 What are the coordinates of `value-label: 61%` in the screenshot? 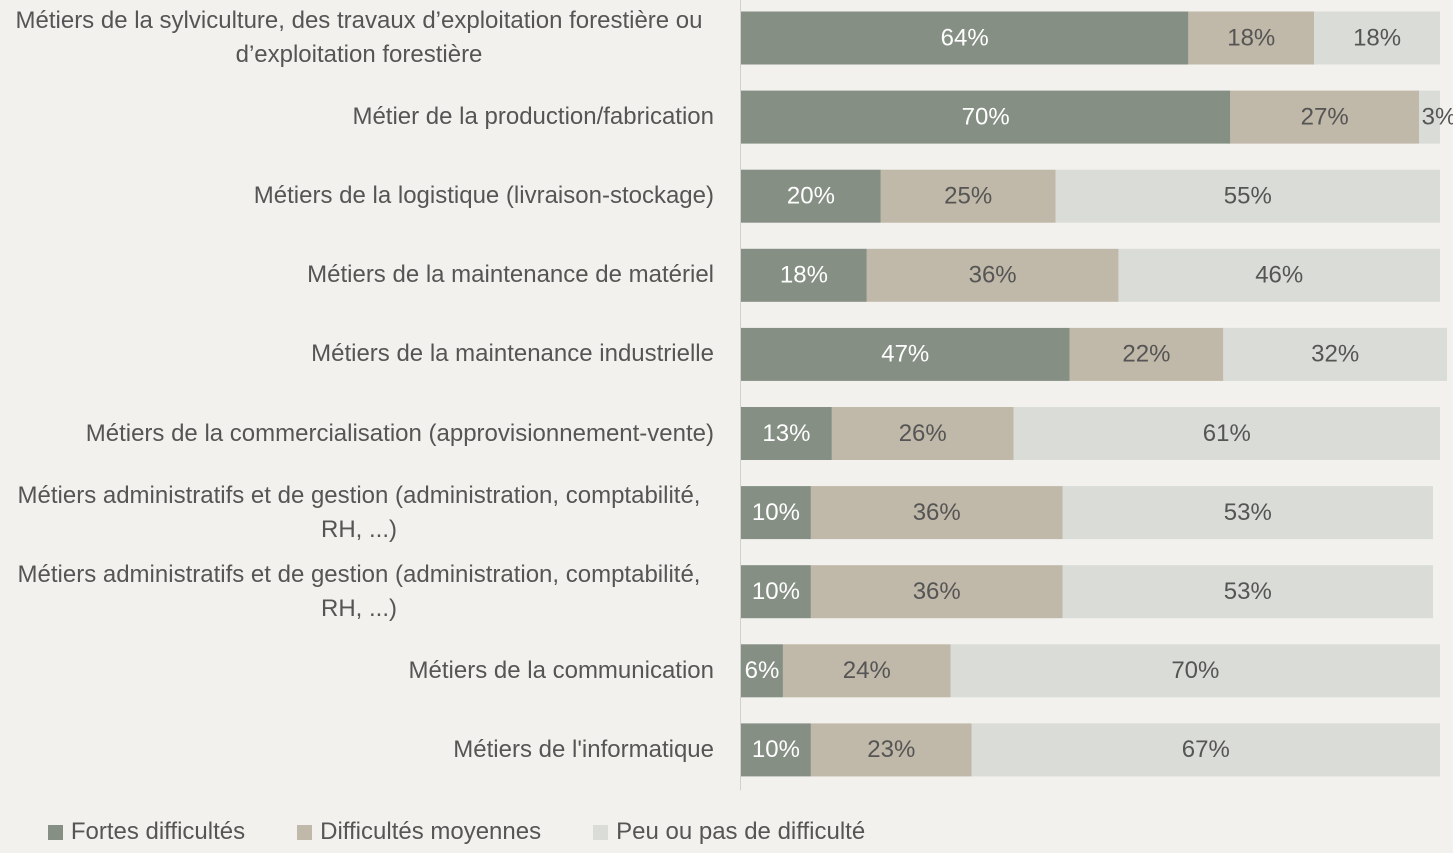 It's located at (1227, 433).